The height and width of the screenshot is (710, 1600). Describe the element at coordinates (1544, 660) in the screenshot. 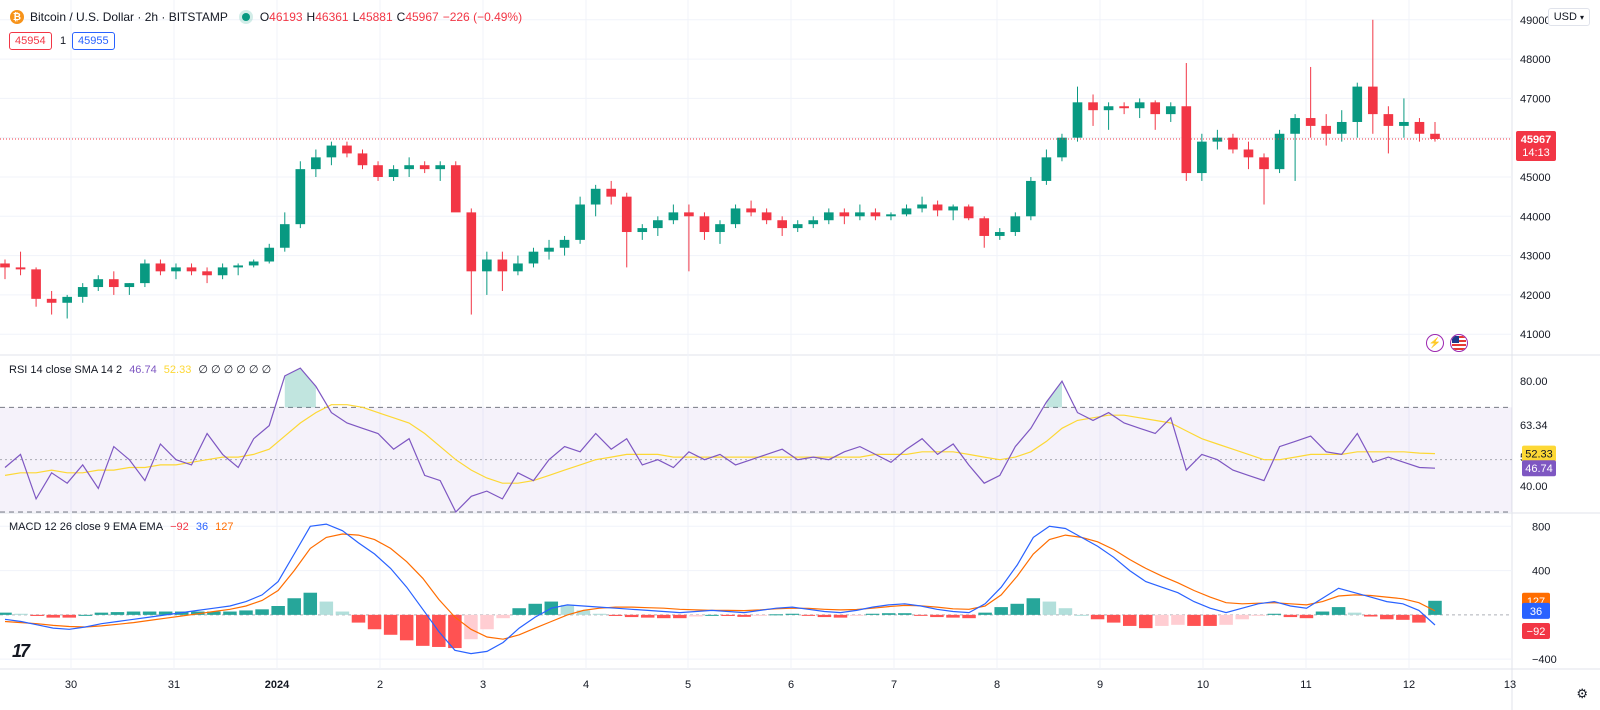

I see `macd-axis-label: −400` at that location.